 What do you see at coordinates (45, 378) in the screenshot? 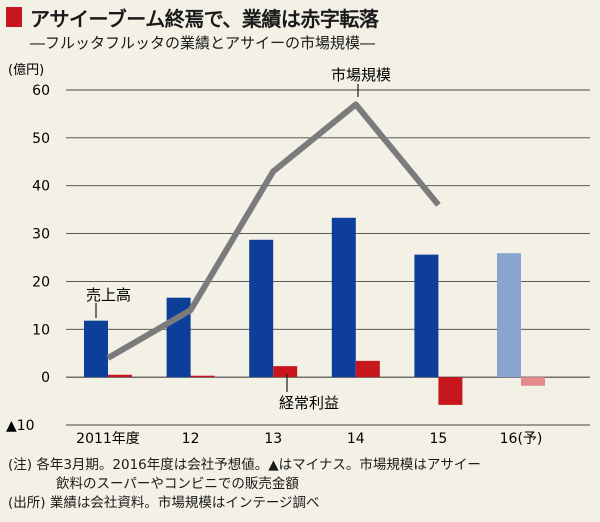
I see `y-tick-label: 0` at bounding box center [45, 378].